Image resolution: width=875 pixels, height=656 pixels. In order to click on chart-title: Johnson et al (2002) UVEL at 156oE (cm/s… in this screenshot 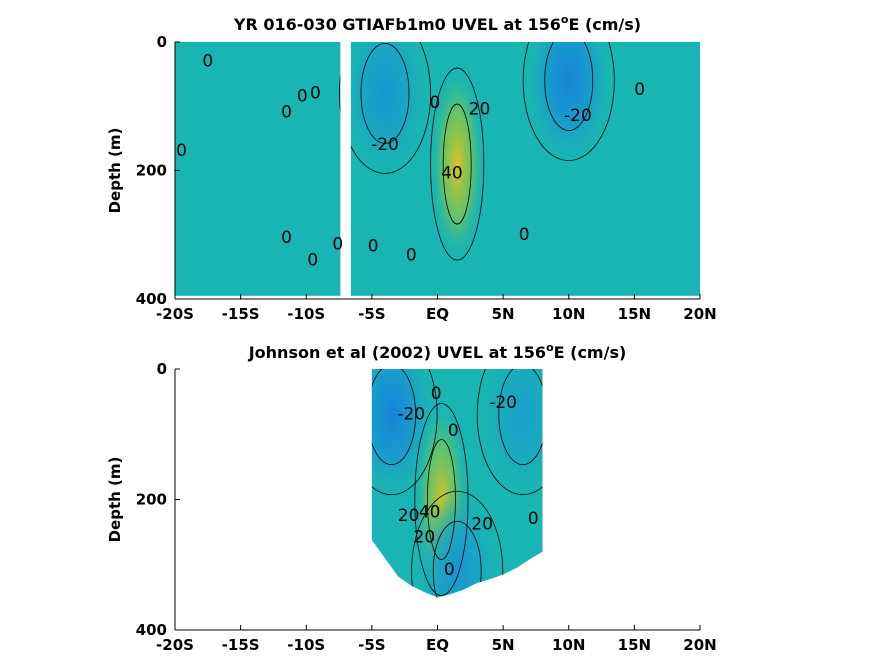, I will do `click(437, 351)`.